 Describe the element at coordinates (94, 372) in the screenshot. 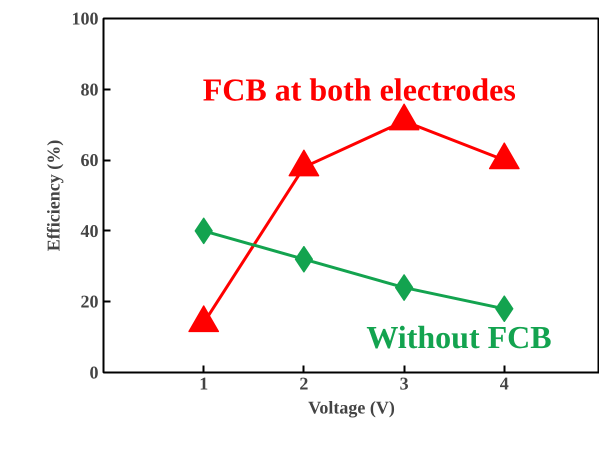

I see `y-tick-label: 0` at that location.